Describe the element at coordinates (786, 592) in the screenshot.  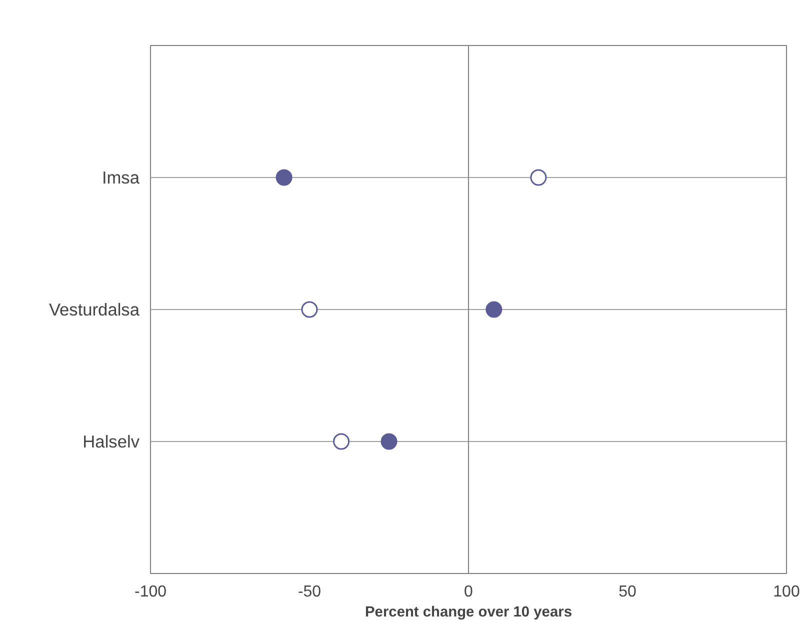
I see `x-tick-label: 100` at that location.